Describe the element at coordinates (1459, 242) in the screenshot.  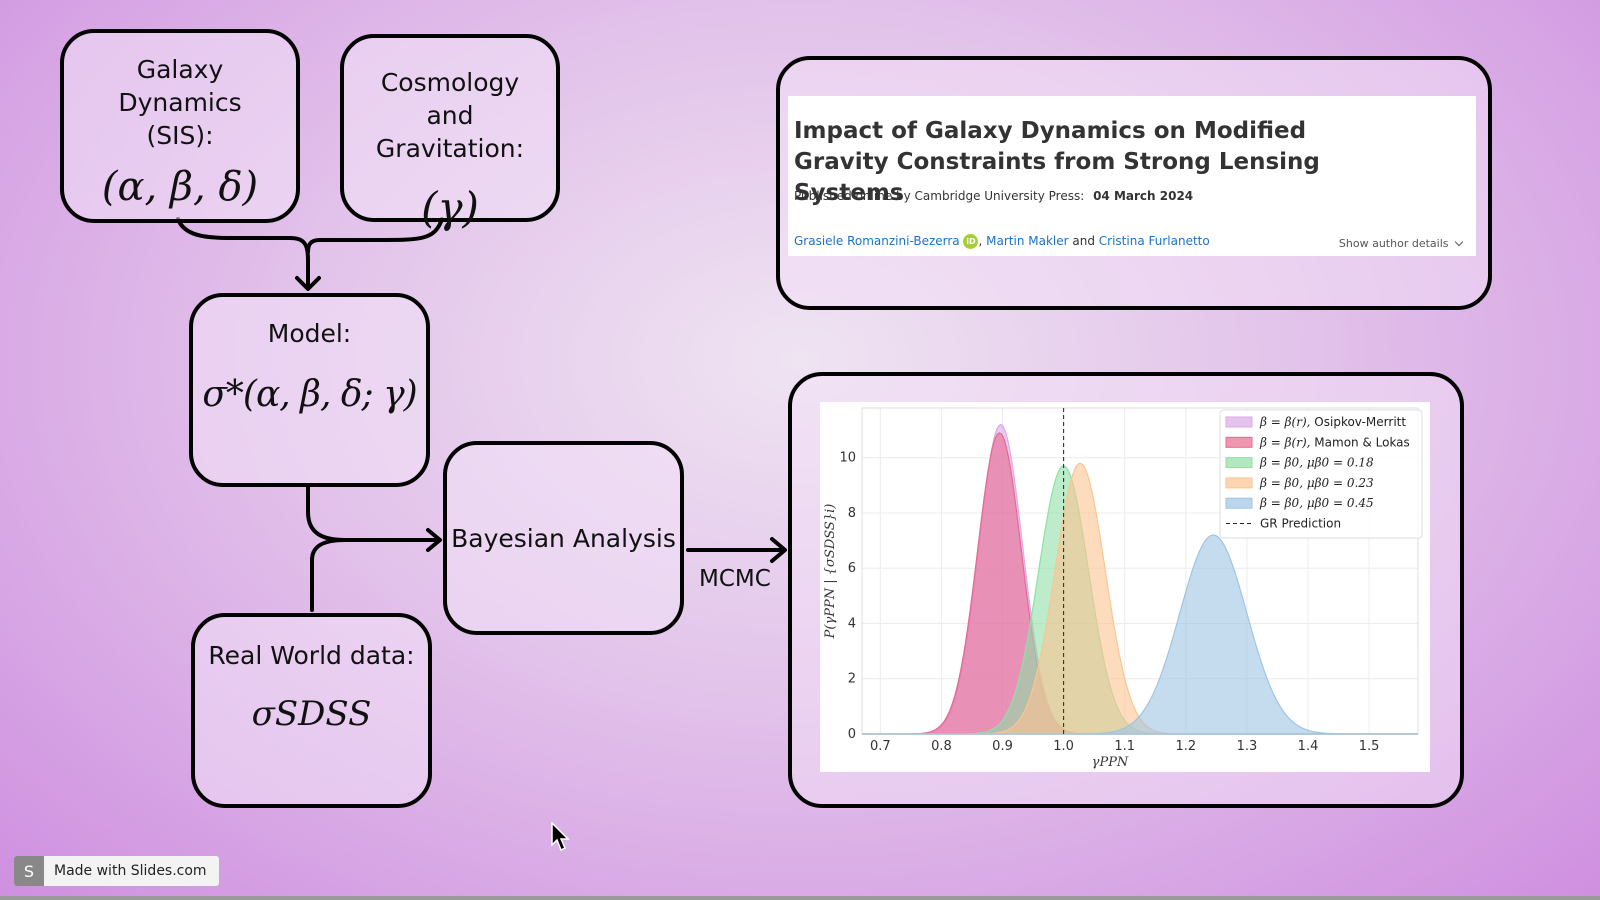
I see `chevron-down-icon` at that location.